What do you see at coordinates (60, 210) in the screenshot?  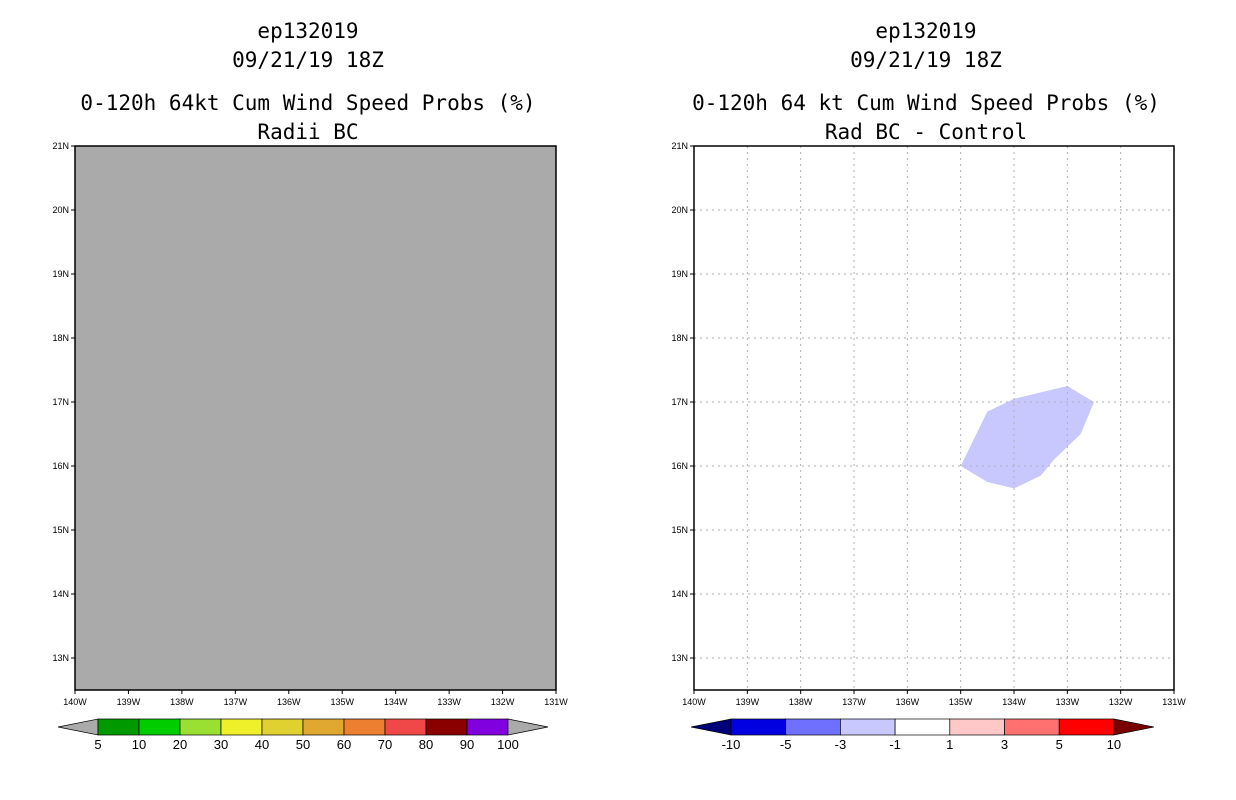 I see `left-y-tick-label: 20N` at bounding box center [60, 210].